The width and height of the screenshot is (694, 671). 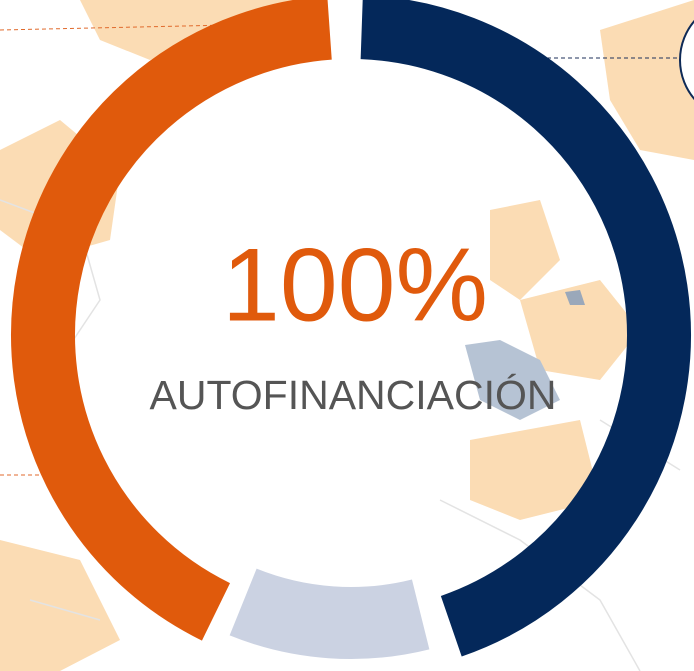 What do you see at coordinates (115, 27) in the screenshot?
I see `leader-line` at bounding box center [115, 27].